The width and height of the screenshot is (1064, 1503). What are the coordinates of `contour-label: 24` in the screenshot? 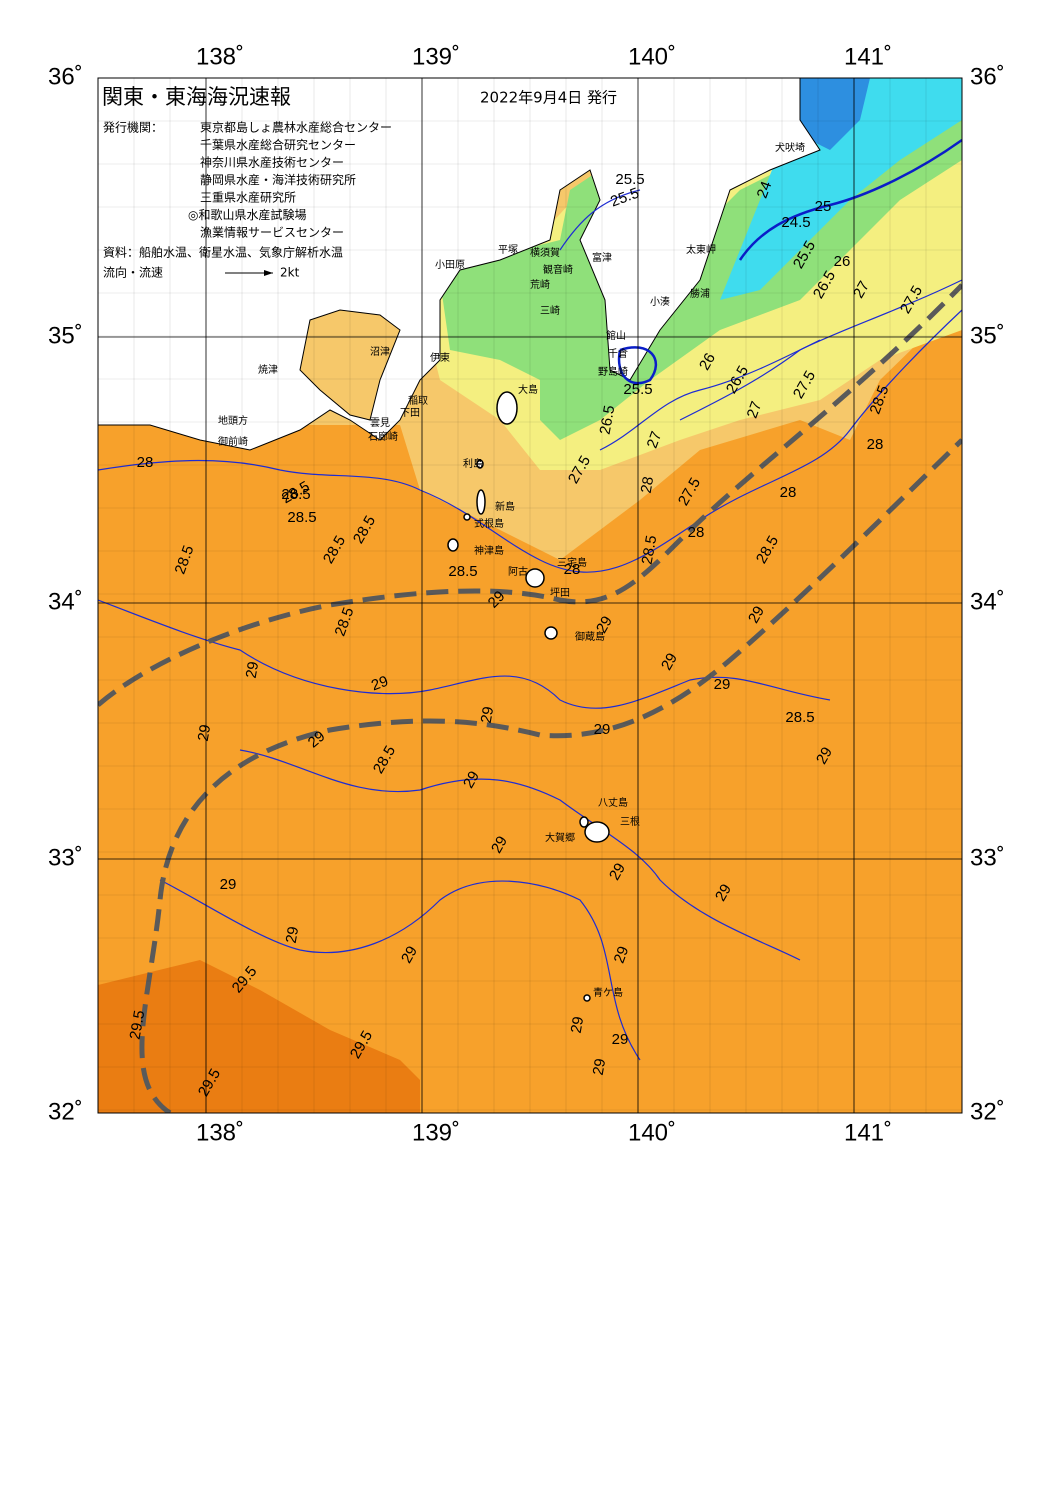 It's located at (765, 189).